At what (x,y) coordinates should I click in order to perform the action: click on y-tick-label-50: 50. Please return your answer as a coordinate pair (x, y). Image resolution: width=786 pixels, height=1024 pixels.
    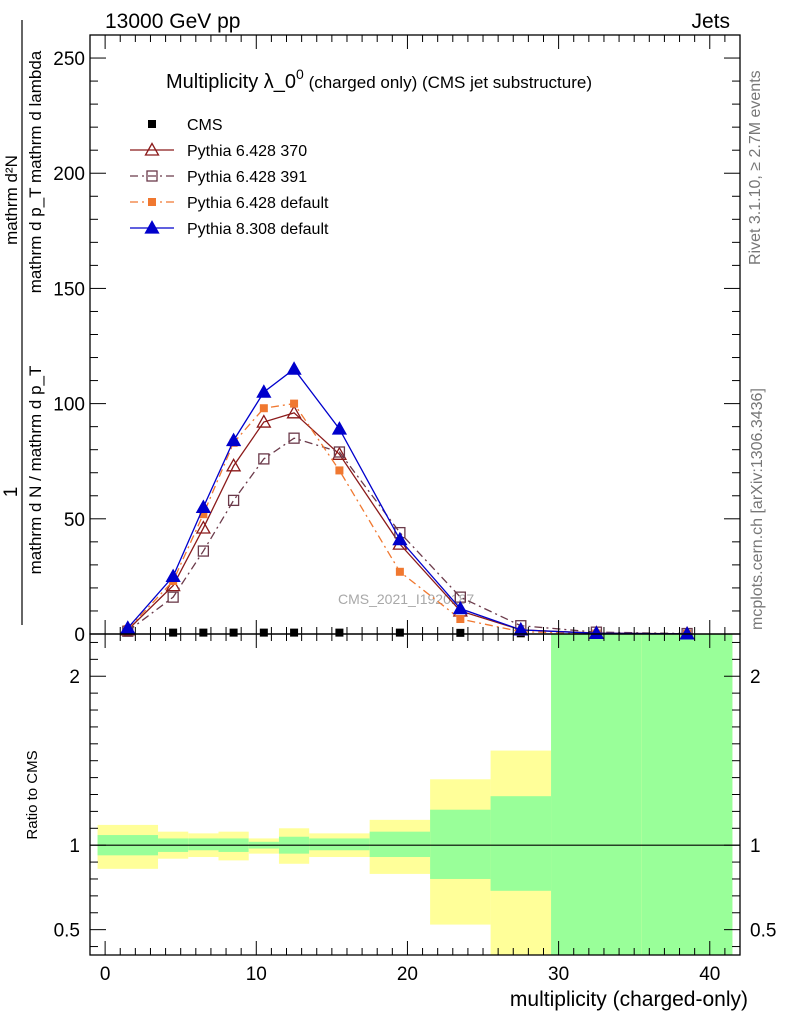
    Looking at the image, I should click on (74, 520).